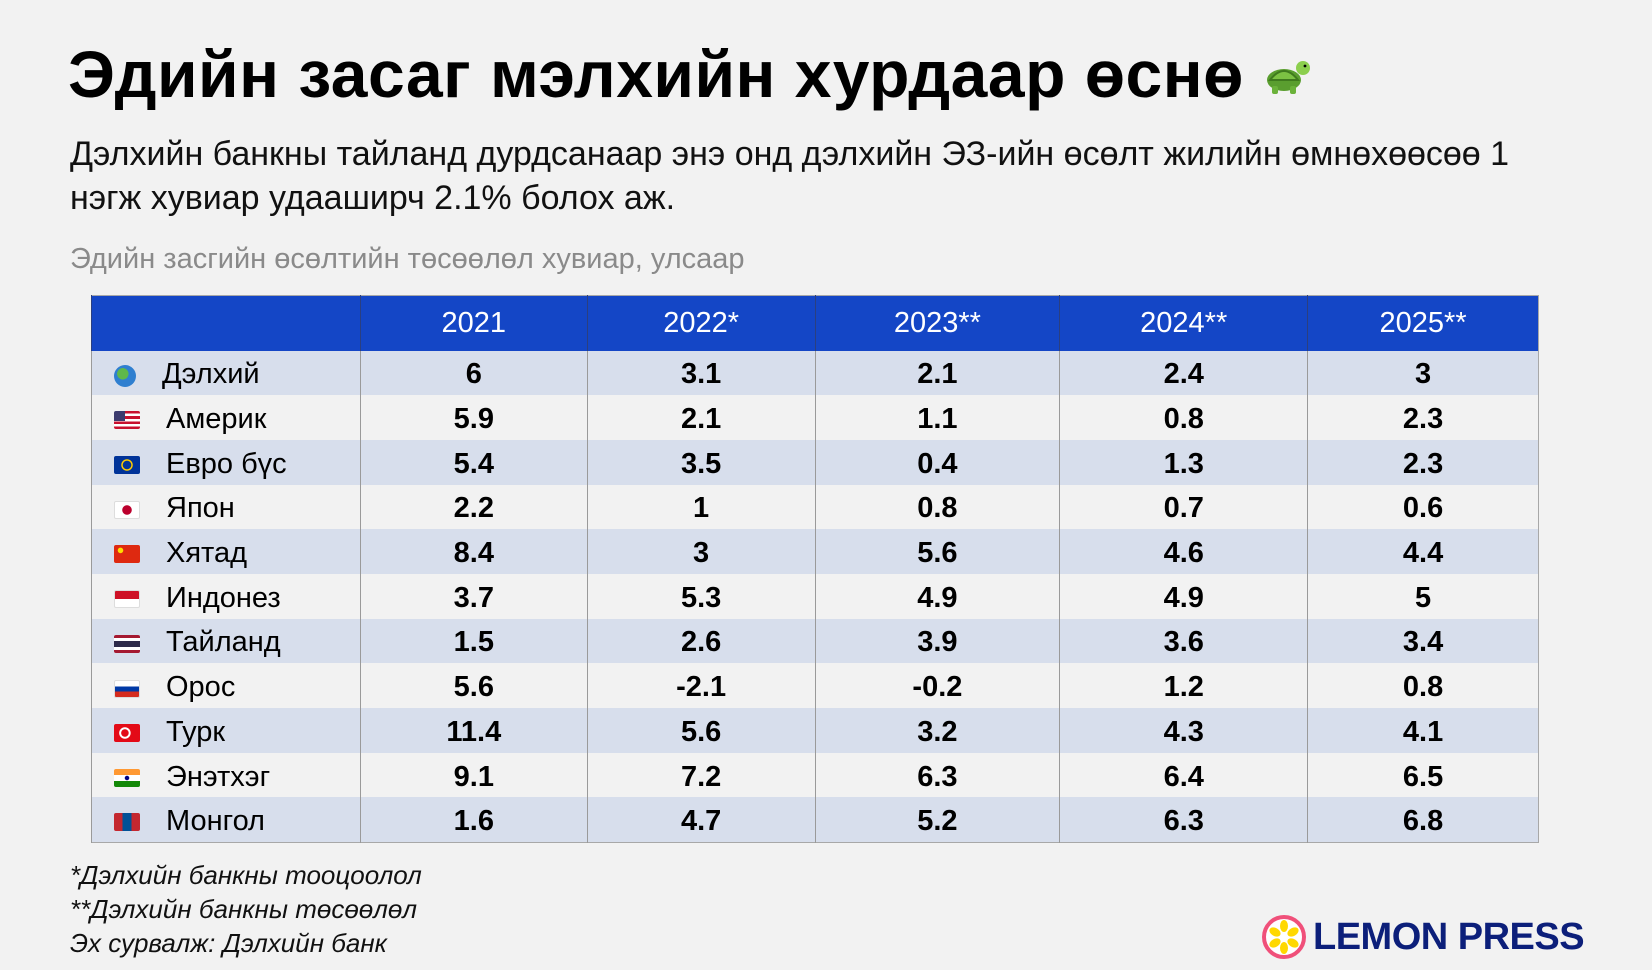  What do you see at coordinates (1183, 685) in the screenshot?
I see `value-cell: 1.2` at bounding box center [1183, 685].